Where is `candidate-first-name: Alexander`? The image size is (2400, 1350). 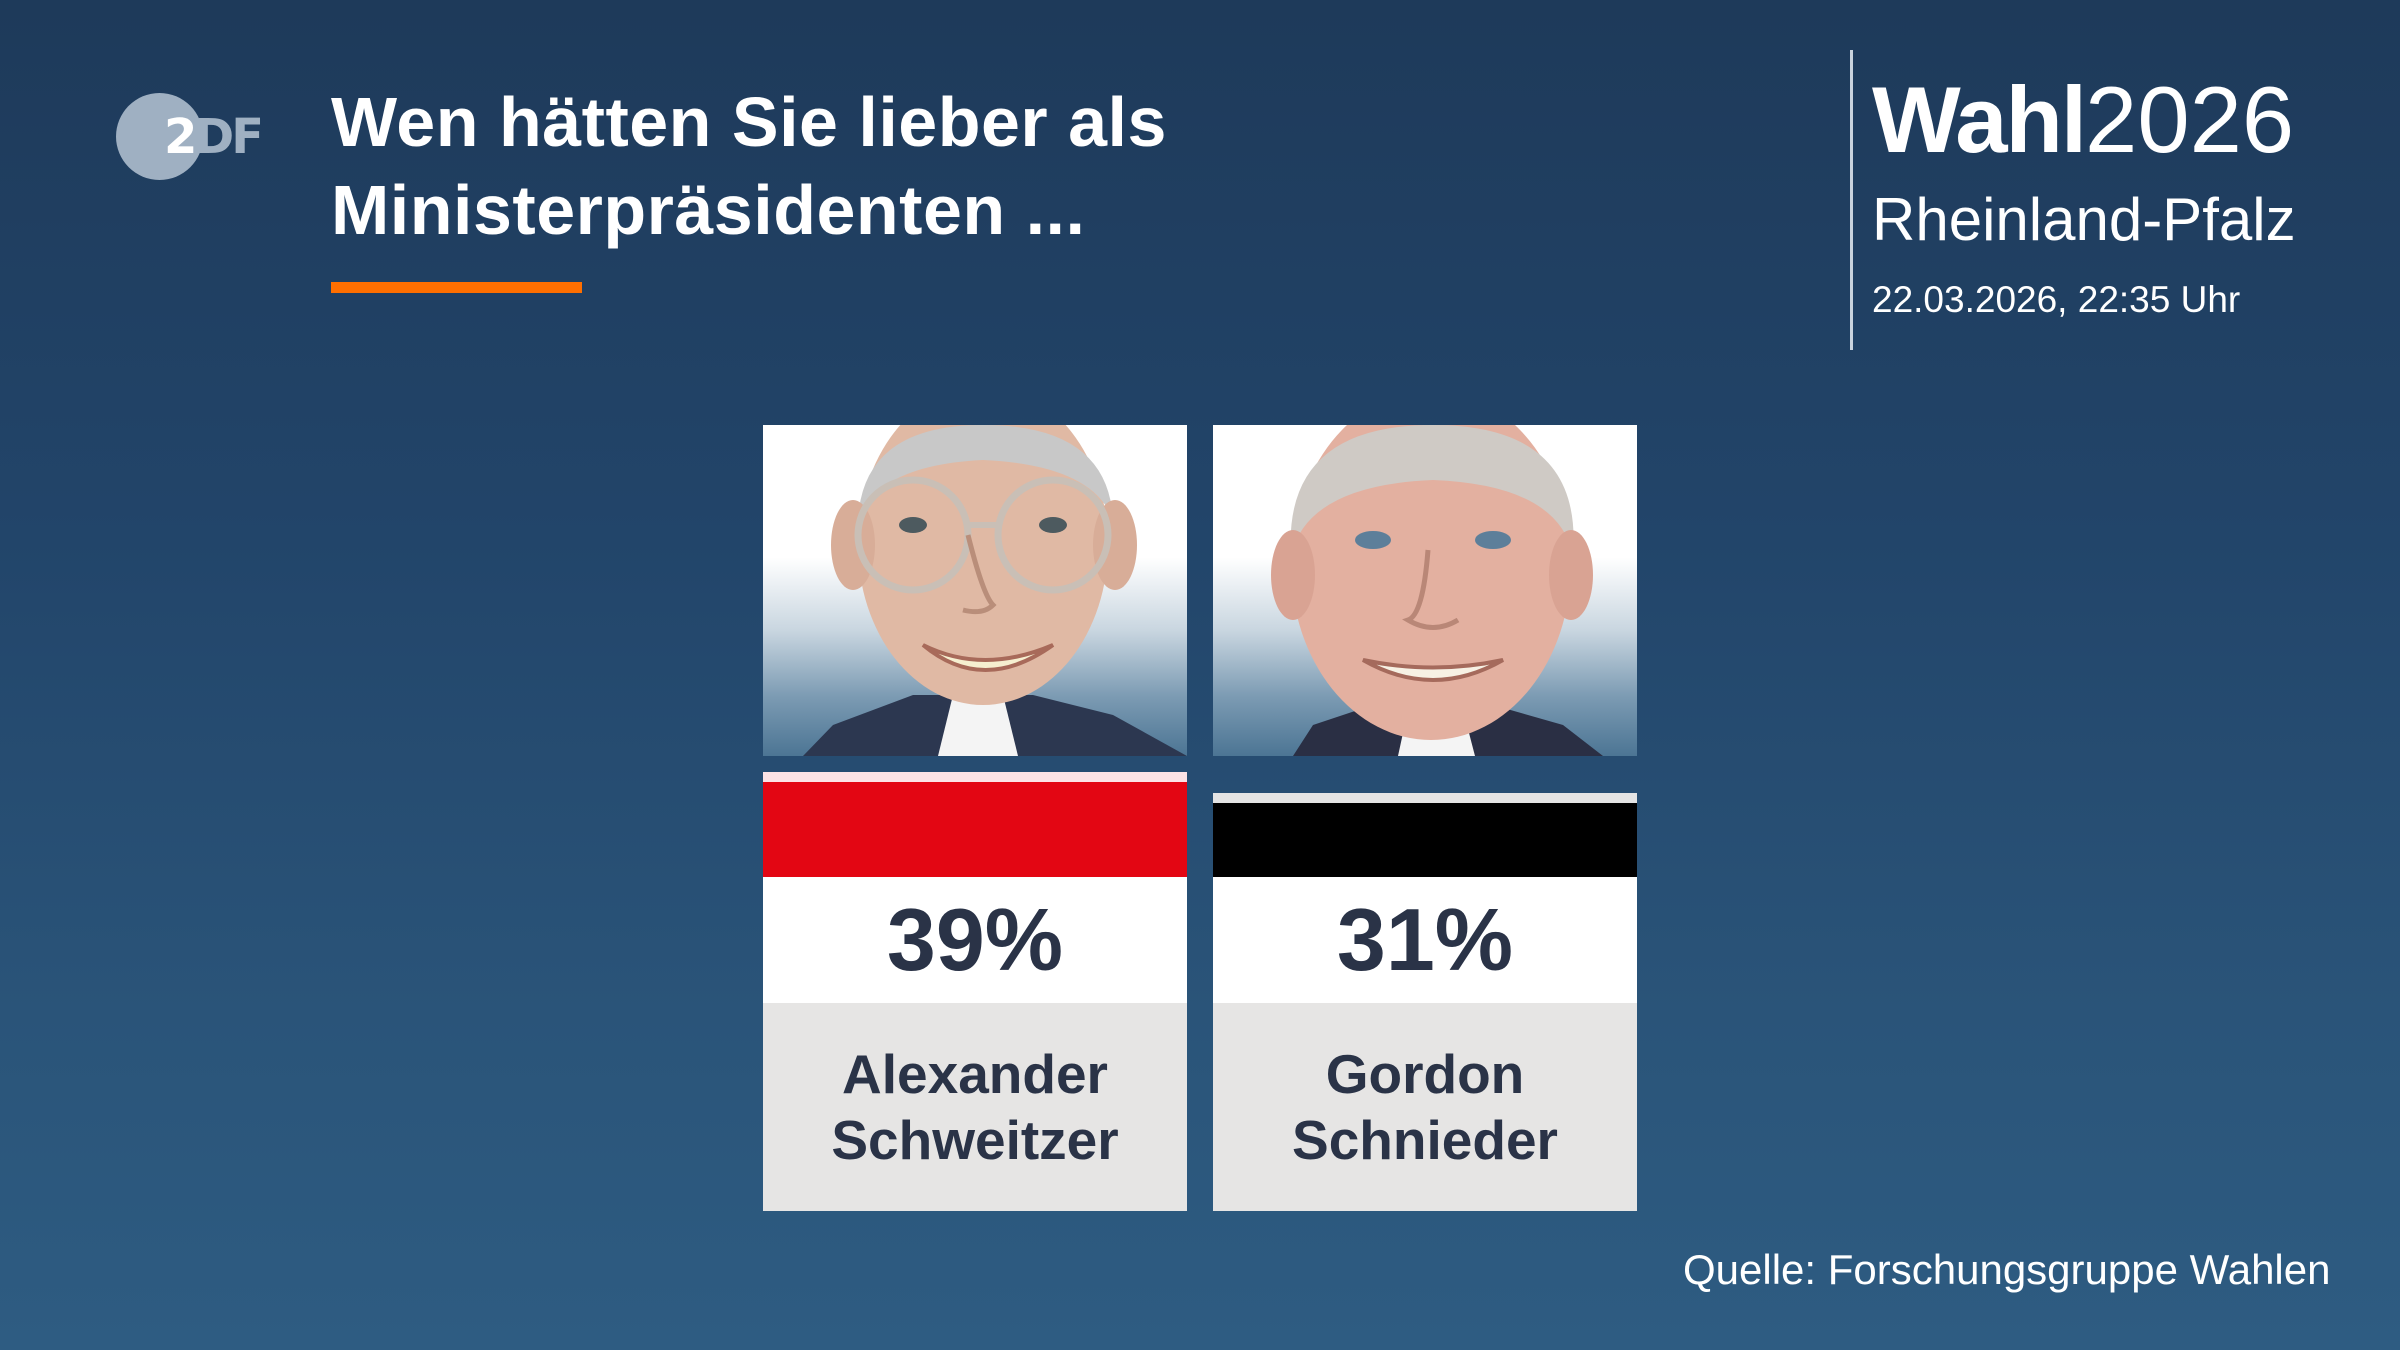
candidate-first-name: Alexander is located at coordinates (975, 1074).